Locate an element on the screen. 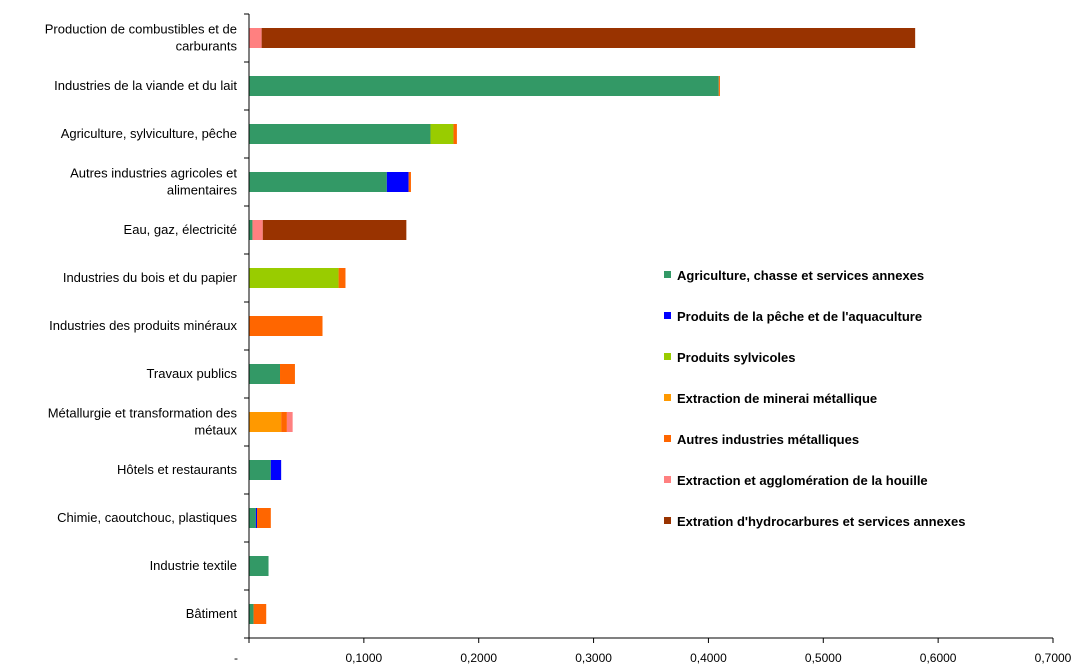  x-tick-label: 0,2000 is located at coordinates (478, 658).